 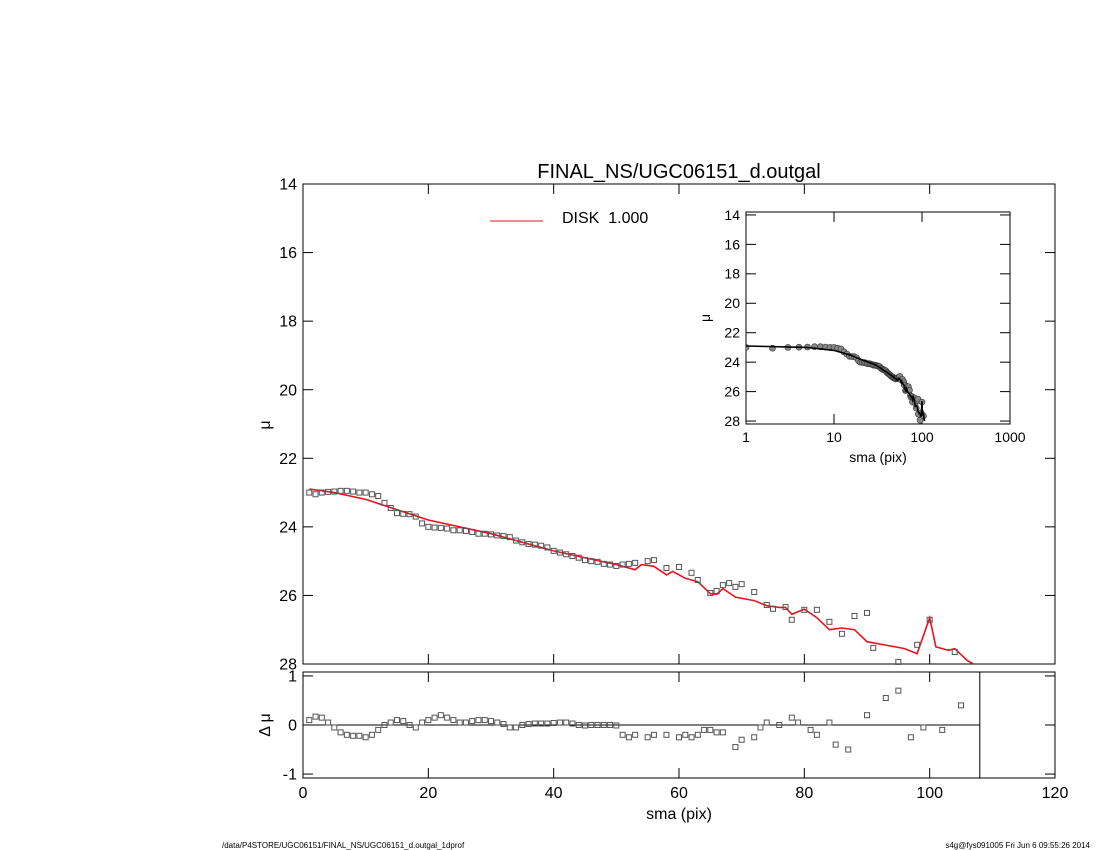 What do you see at coordinates (303, 793) in the screenshot?
I see `x-tick-label: 0` at bounding box center [303, 793].